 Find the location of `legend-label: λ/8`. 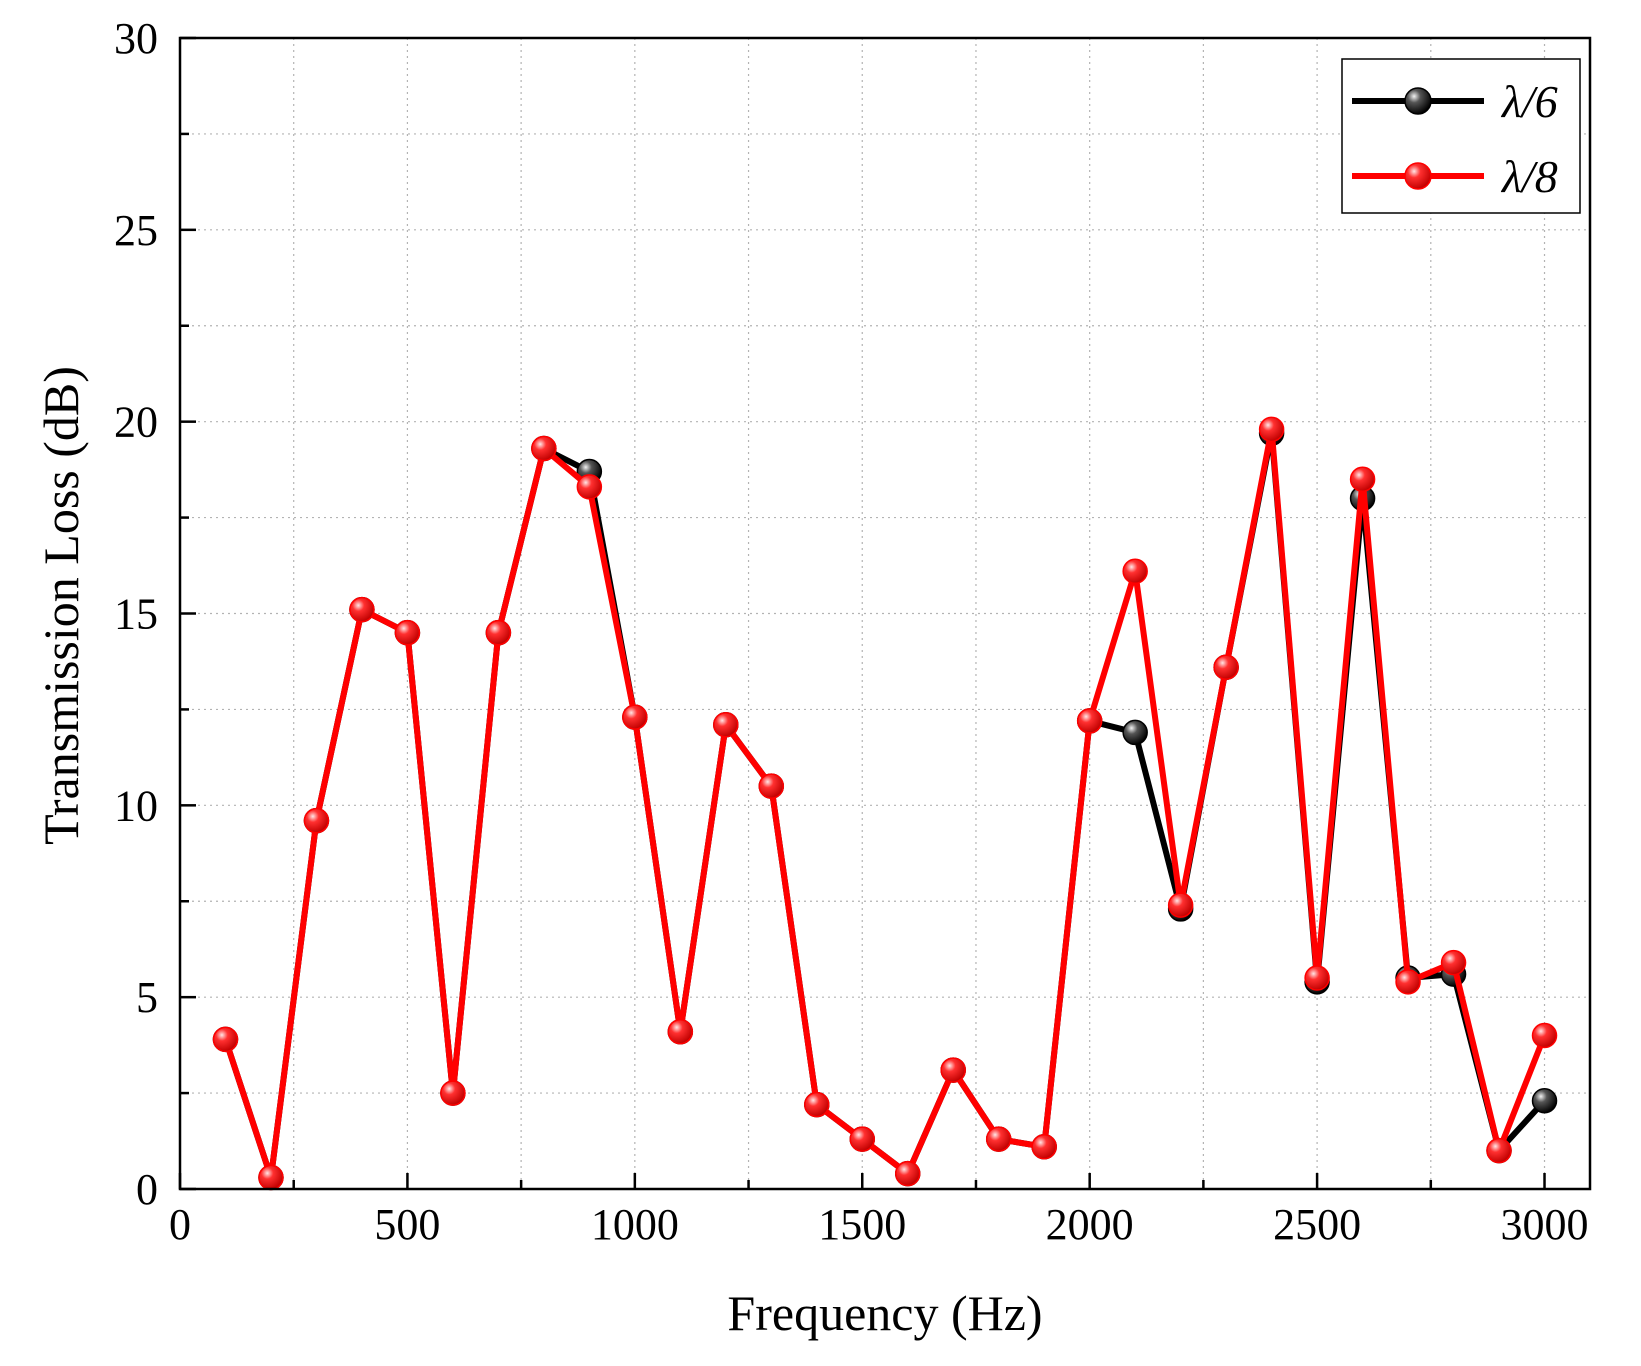

legend-label: λ/8 is located at coordinates (1529, 176).